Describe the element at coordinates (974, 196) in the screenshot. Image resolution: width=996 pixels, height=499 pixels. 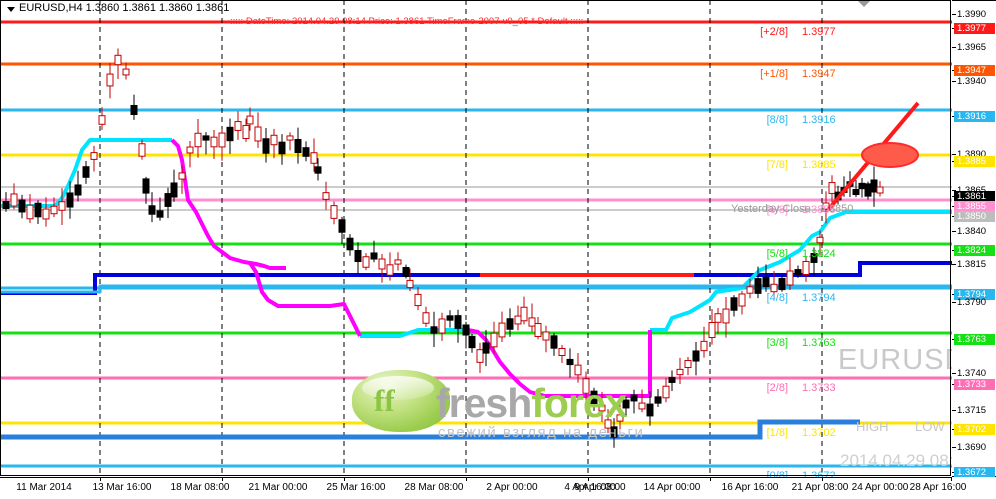
I see `price-axis-label: 1.3861` at that location.